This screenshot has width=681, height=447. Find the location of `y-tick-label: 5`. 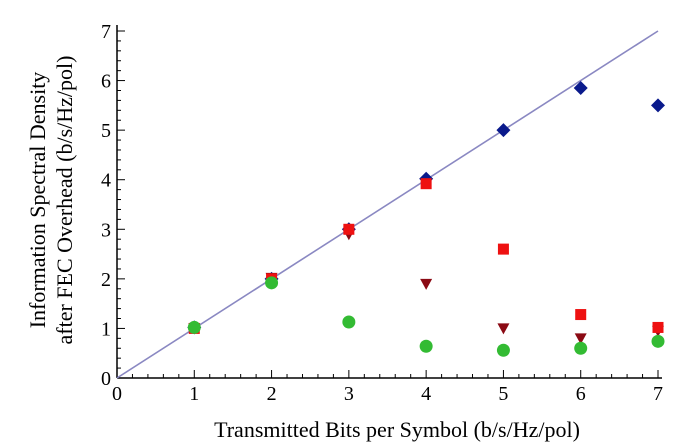

y-tick-label: 5 is located at coordinates (106, 131).